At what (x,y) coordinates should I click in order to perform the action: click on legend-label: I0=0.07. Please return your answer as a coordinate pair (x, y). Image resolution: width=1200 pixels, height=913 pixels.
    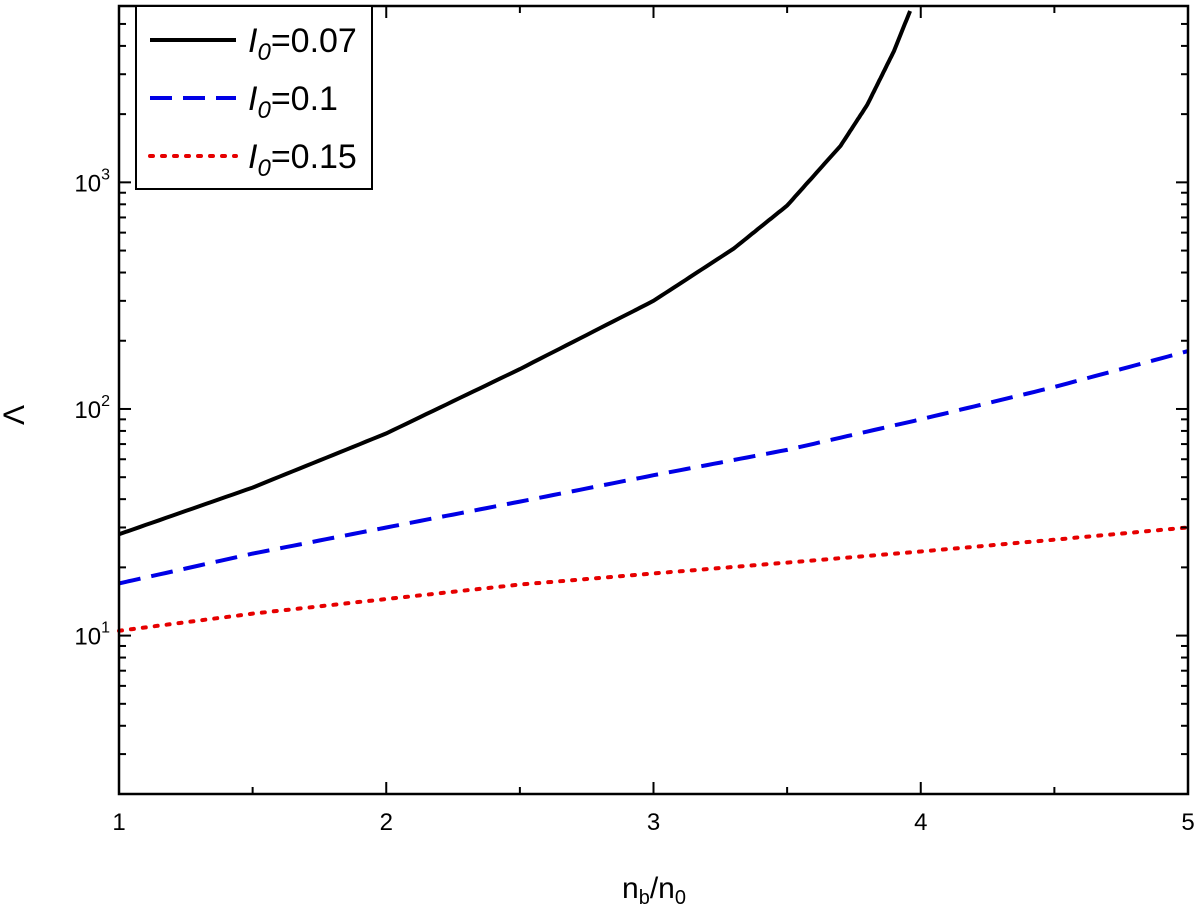
    Looking at the image, I should click on (302, 44).